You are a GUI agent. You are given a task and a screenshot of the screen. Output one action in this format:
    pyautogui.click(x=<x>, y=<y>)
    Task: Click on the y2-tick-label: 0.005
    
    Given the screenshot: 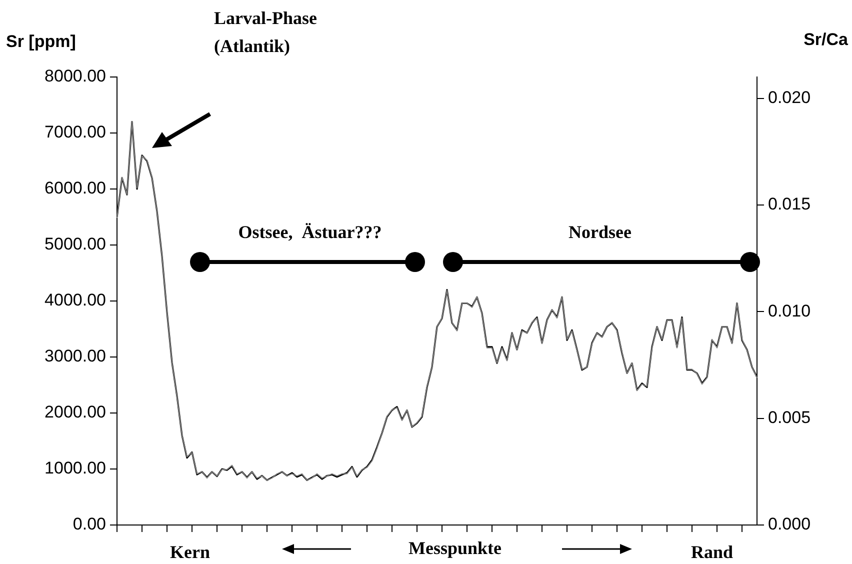 What is the action you would take?
    pyautogui.click(x=789, y=418)
    